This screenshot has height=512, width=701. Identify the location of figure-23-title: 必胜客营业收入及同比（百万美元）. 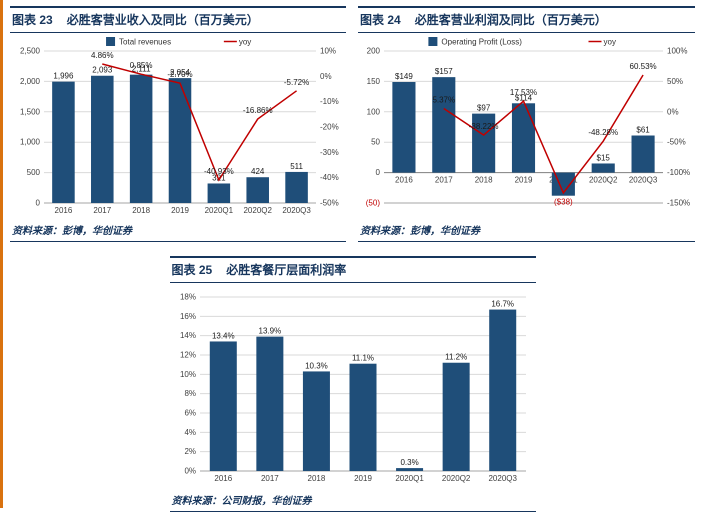
(162, 20).